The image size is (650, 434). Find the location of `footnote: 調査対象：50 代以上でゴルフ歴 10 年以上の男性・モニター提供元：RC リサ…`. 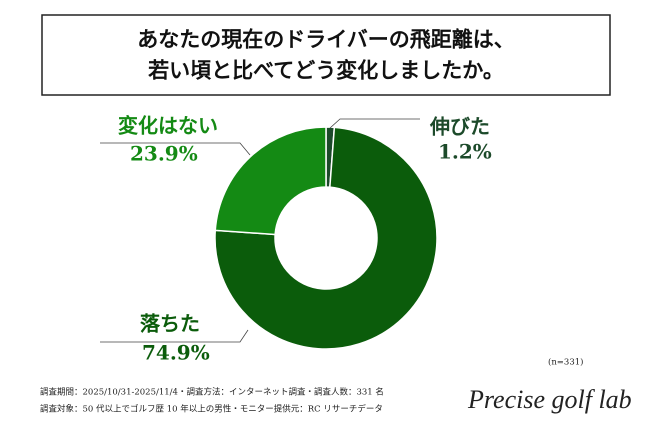

footnote: 調査対象：50 代以上でゴルフ歴 10 年以上の男性・モニター提供元：RC リサ… is located at coordinates (211, 409).